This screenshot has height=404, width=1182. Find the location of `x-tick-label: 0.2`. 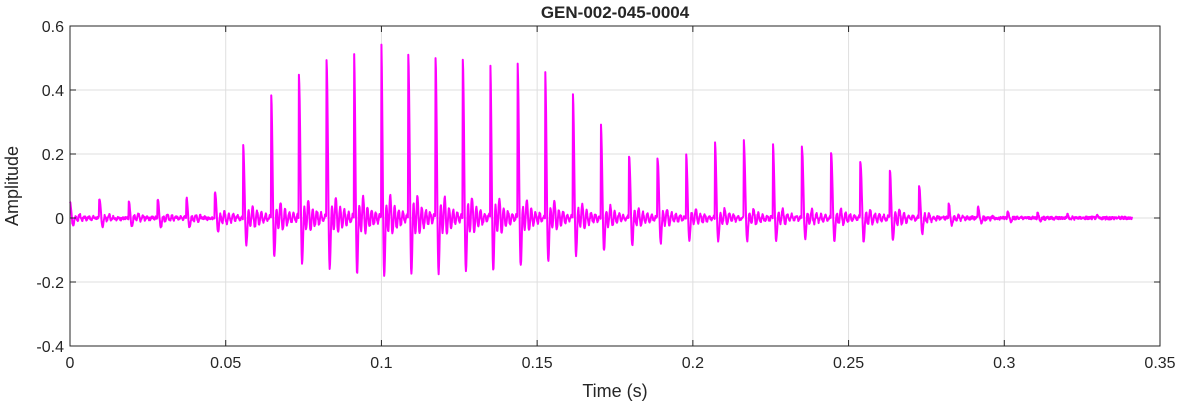

x-tick-label: 0.2 is located at coordinates (693, 363).